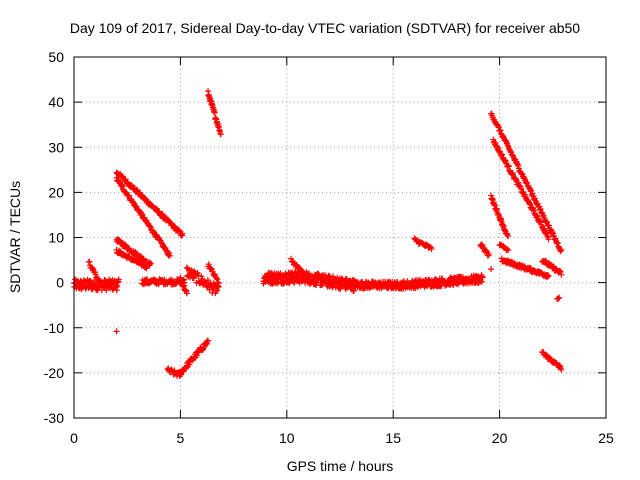 The image size is (640, 480). What do you see at coordinates (340, 466) in the screenshot?
I see `x-axis-label: GPS time / hours` at bounding box center [340, 466].